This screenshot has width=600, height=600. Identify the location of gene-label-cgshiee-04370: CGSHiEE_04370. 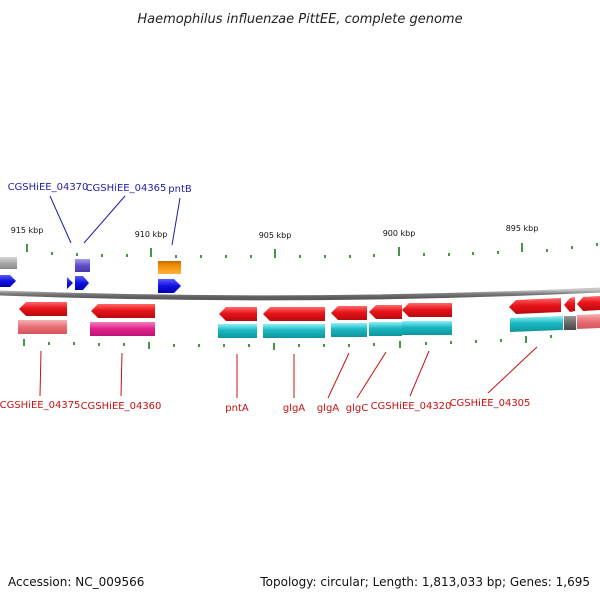
(48, 187).